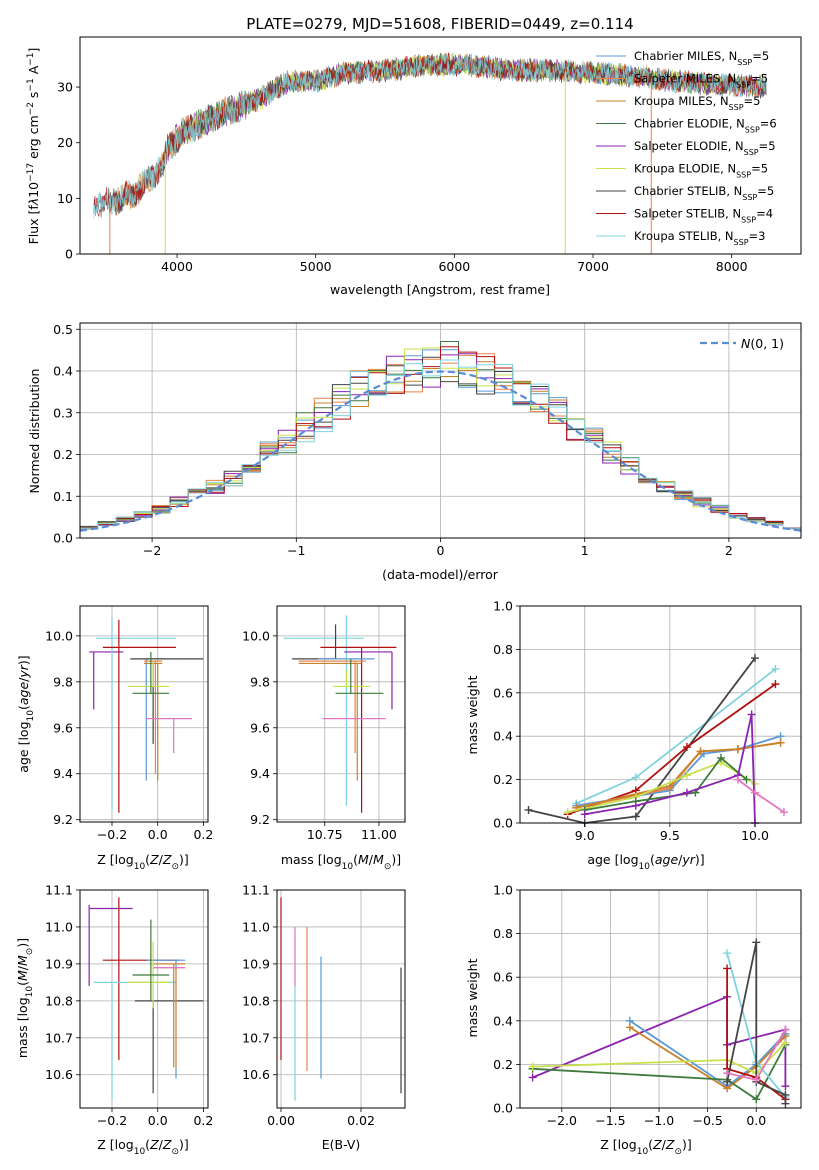 Image resolution: width=819 pixels, height=1170 pixels. Describe the element at coordinates (65, 142) in the screenshot. I see `y-tick-label: 20` at that location.